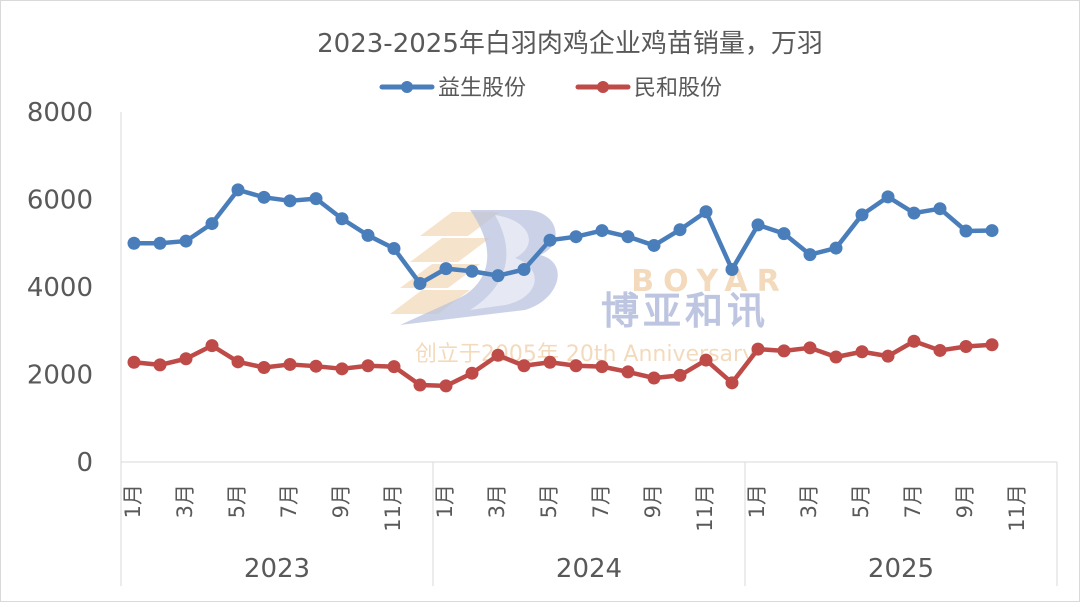  I want to click on year-label: 2023, so click(277, 569).